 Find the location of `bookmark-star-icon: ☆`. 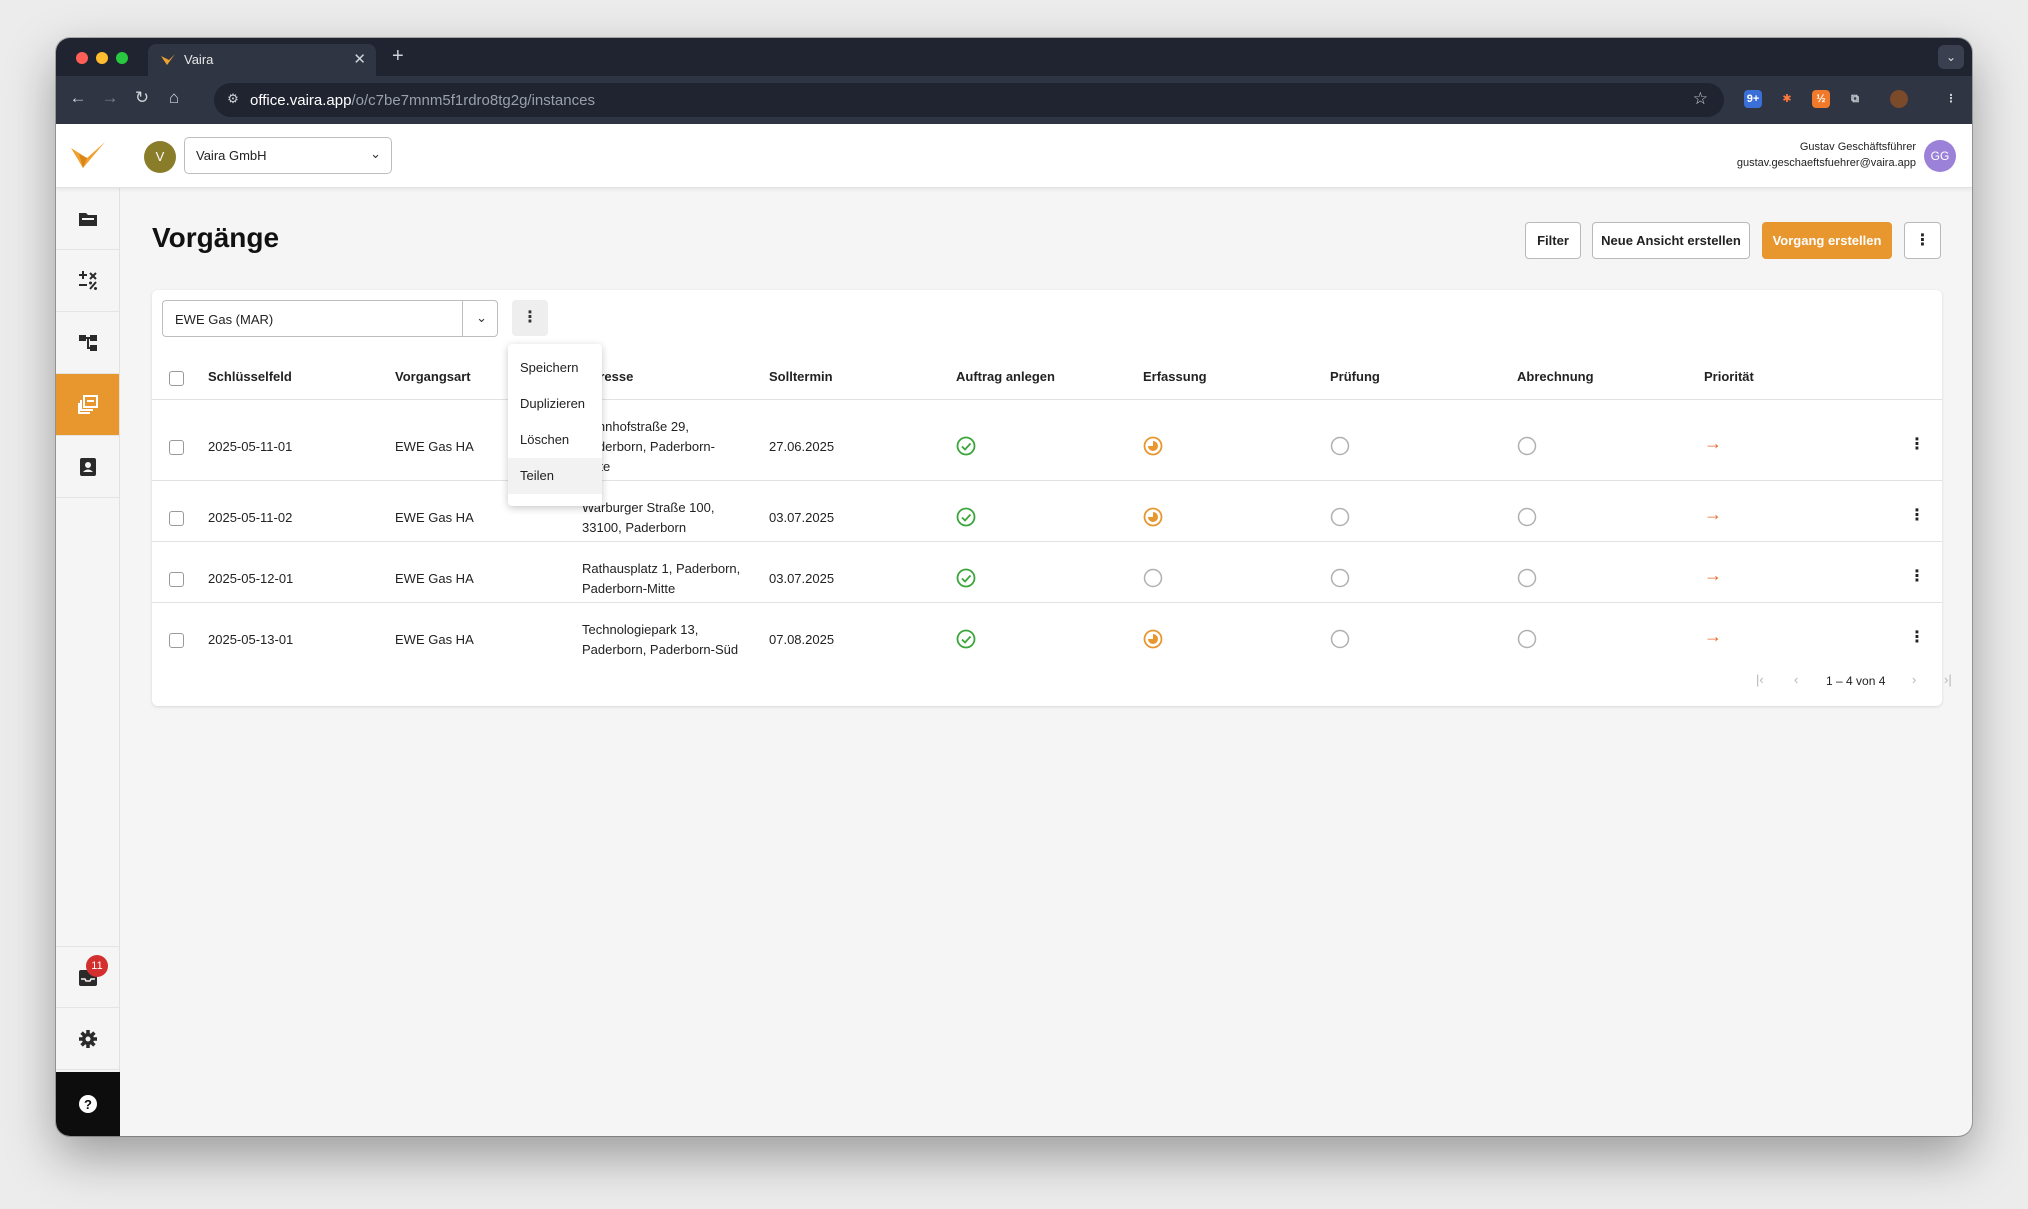

bookmark-star-icon: ☆ is located at coordinates (1700, 98).